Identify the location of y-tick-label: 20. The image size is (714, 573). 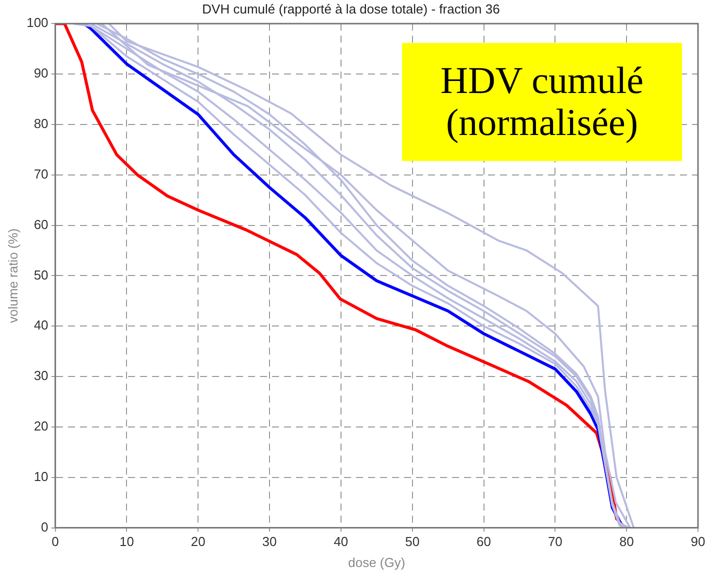
(41, 426).